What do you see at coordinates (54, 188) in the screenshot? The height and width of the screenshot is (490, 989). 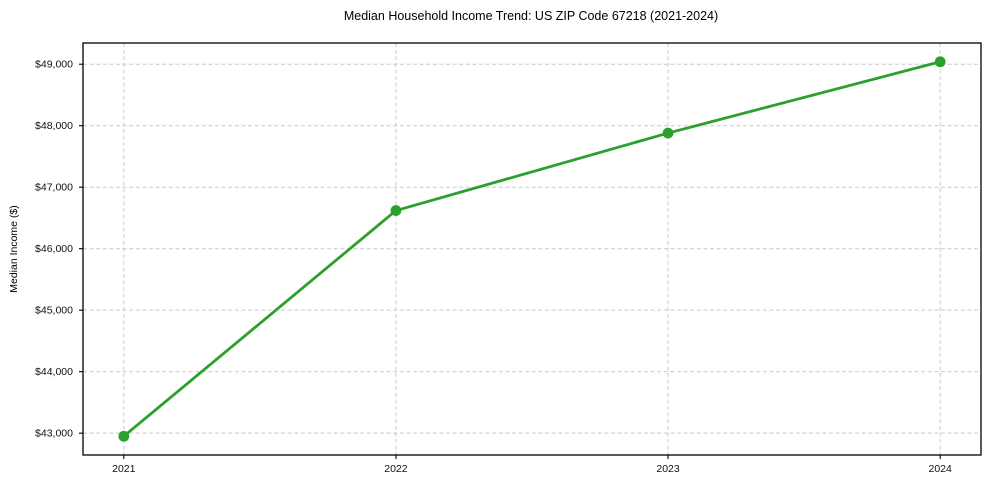 I see `y-tick-label: $47,000` at bounding box center [54, 188].